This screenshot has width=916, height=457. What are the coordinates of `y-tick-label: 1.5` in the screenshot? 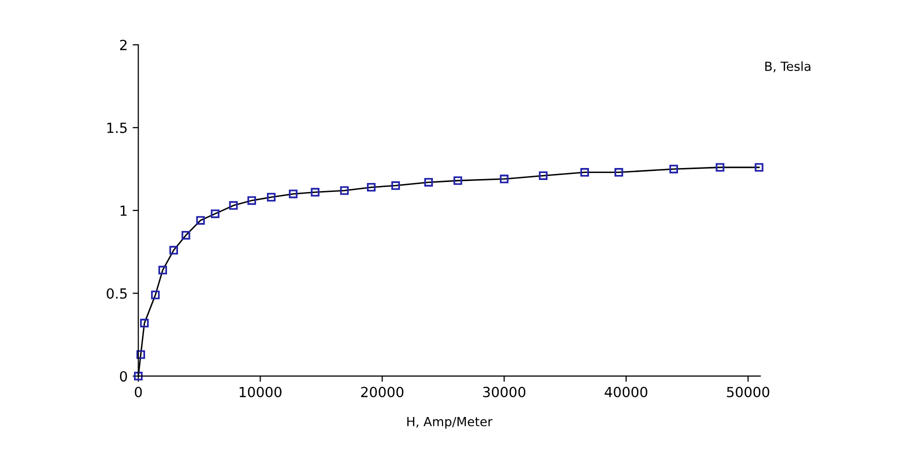 It's located at (117, 128).